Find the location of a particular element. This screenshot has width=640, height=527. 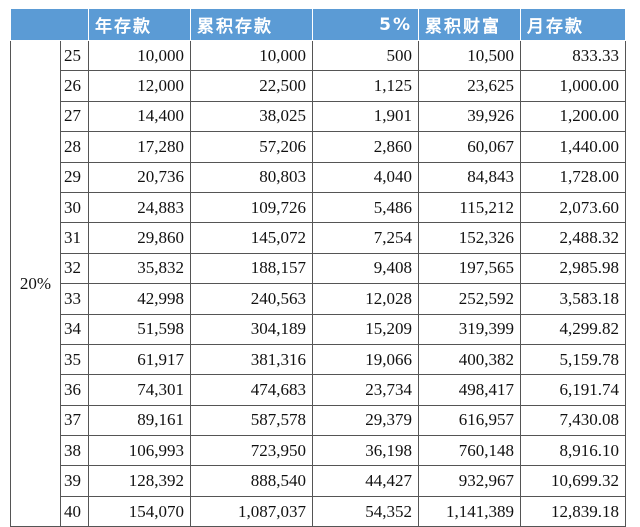

value-cell: 5,159.78 is located at coordinates (573, 359).